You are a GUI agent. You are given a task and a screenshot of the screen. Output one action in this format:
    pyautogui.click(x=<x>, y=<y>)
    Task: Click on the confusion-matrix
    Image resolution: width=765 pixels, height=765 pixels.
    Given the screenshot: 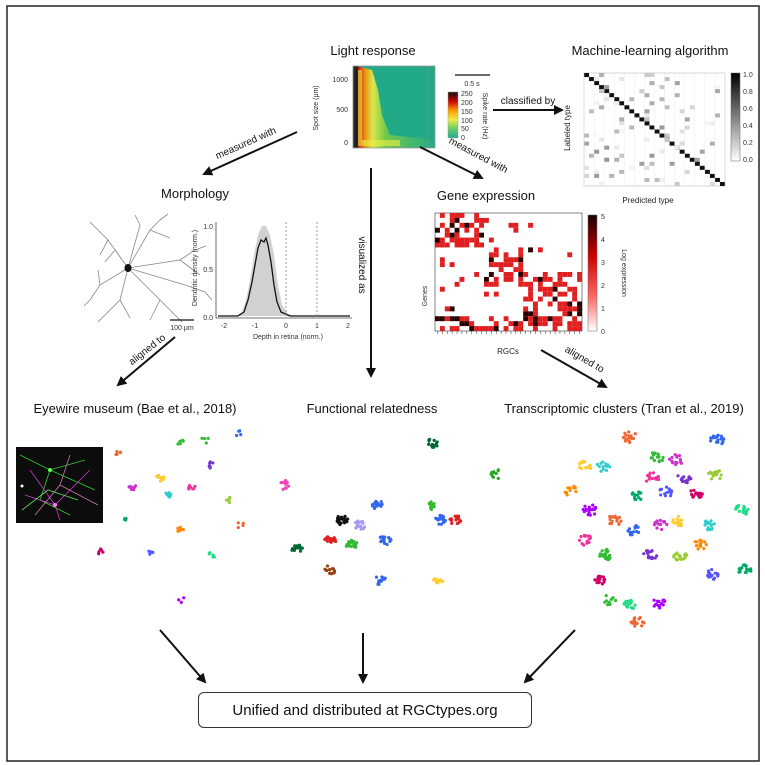 What is the action you would take?
    pyautogui.click(x=654, y=129)
    